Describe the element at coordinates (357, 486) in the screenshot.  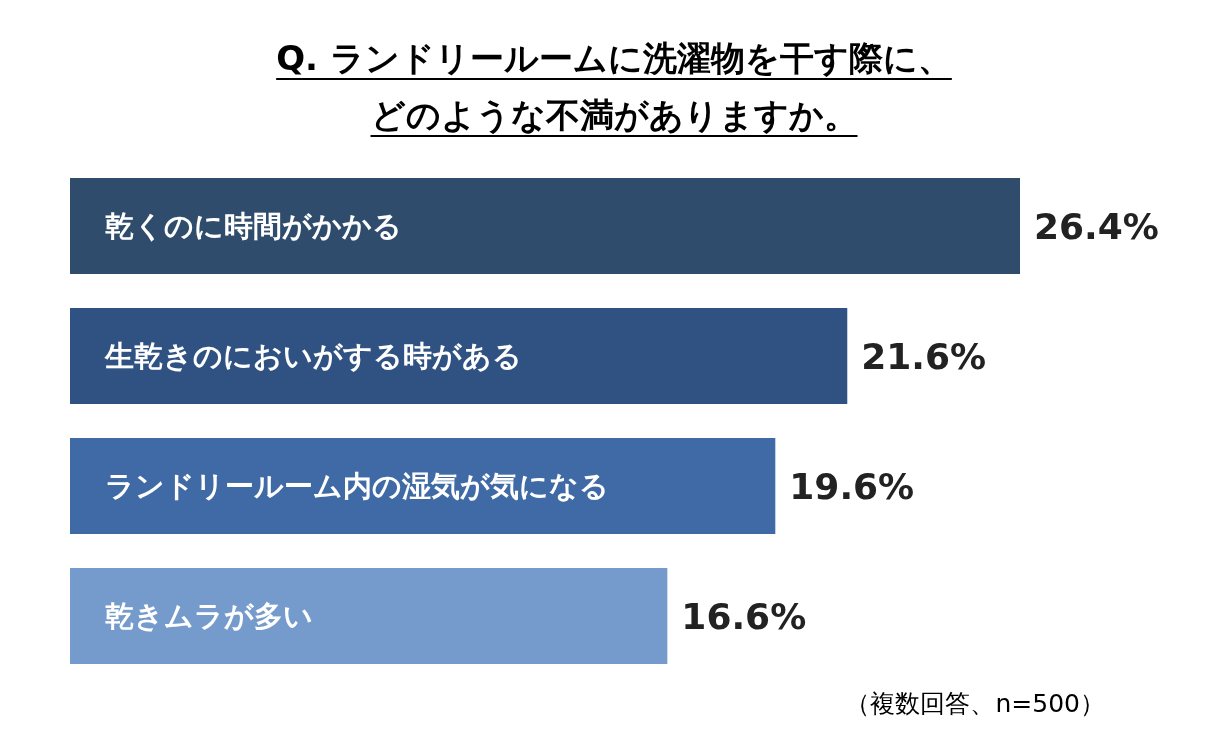
I see `y-tick-label: ランドリールーム内の湿気が気になる` at that location.